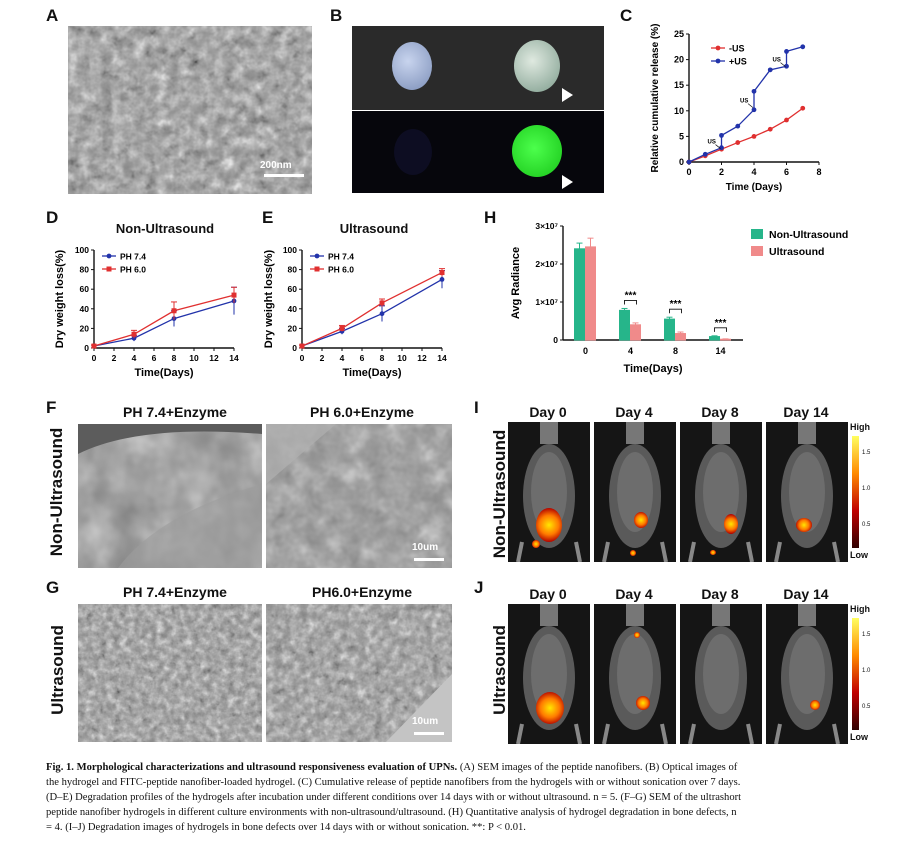 The image size is (909, 849). What do you see at coordinates (679, 85) in the screenshot?
I see `y-tick-label: 15` at bounding box center [679, 85].